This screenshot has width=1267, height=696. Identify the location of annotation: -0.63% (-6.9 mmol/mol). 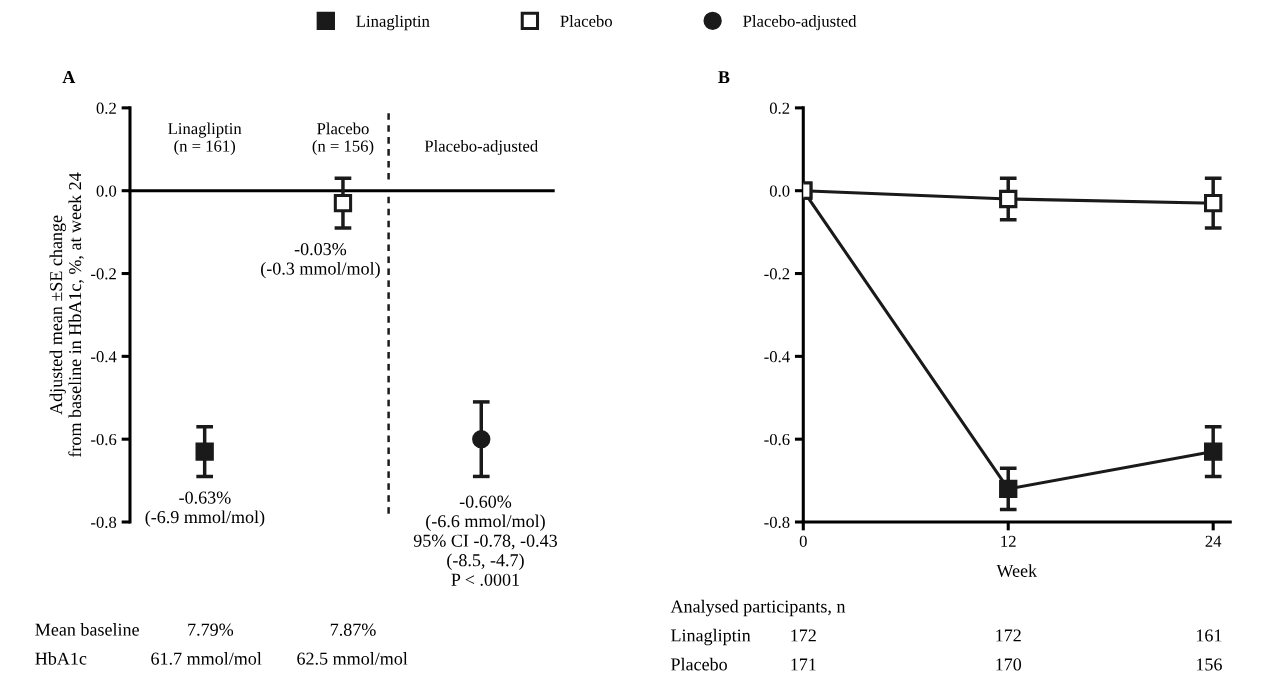
(205, 509).